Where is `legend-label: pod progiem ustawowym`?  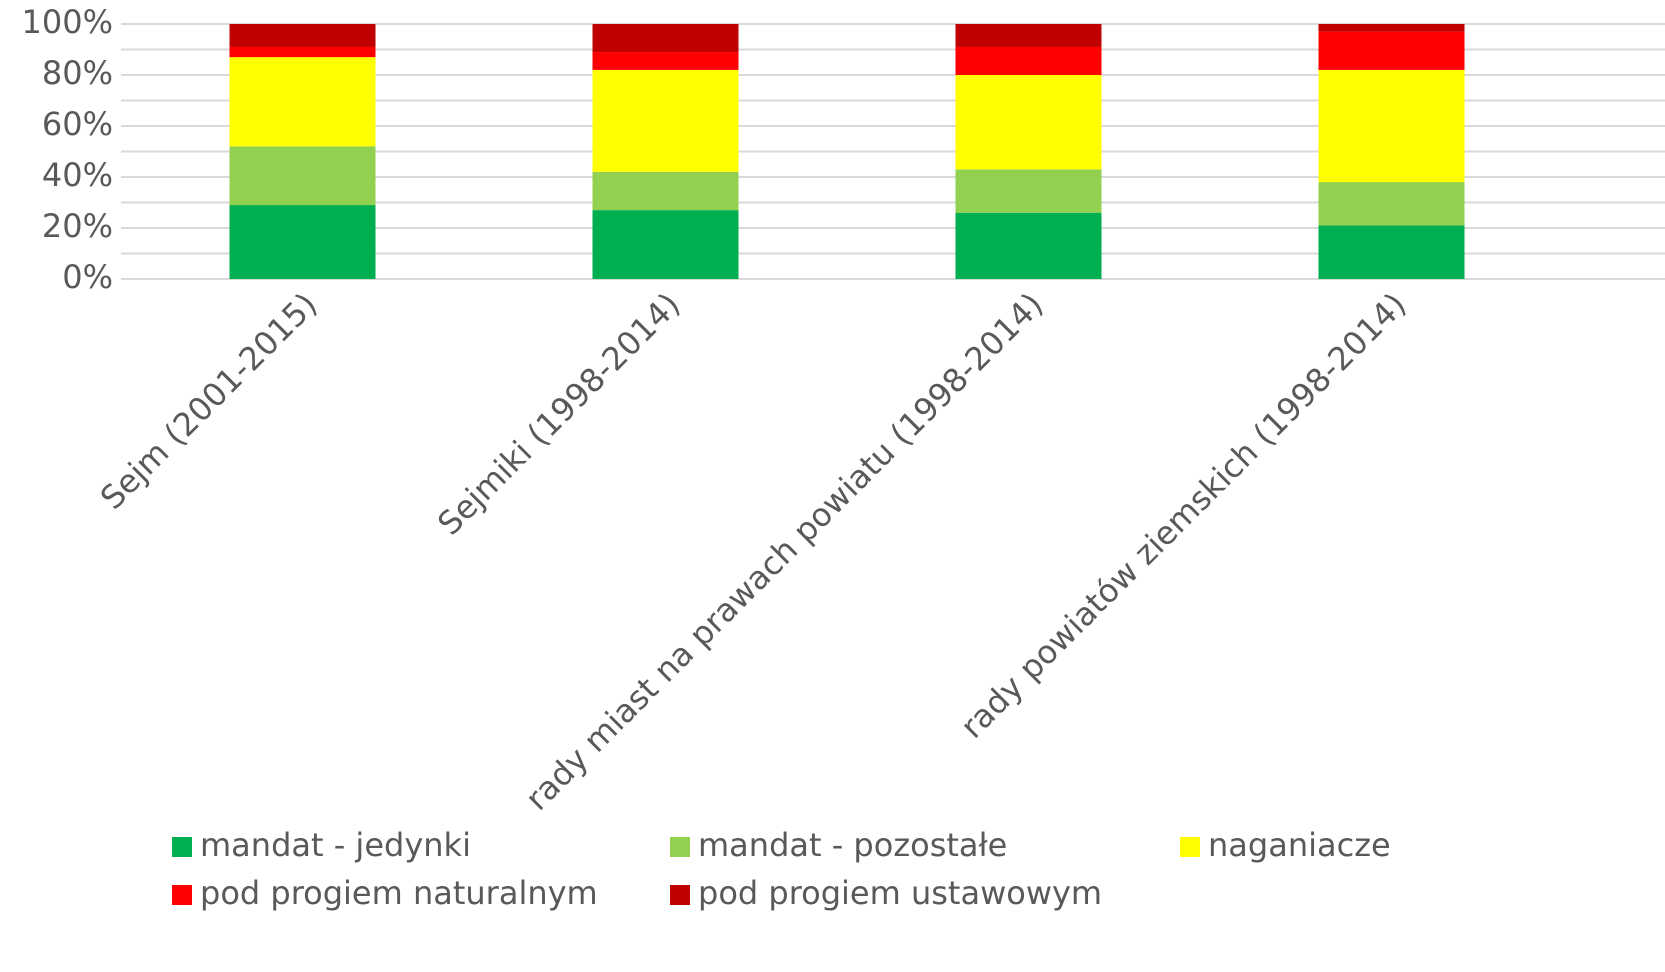
legend-label: pod progiem ustawowym is located at coordinates (900, 893).